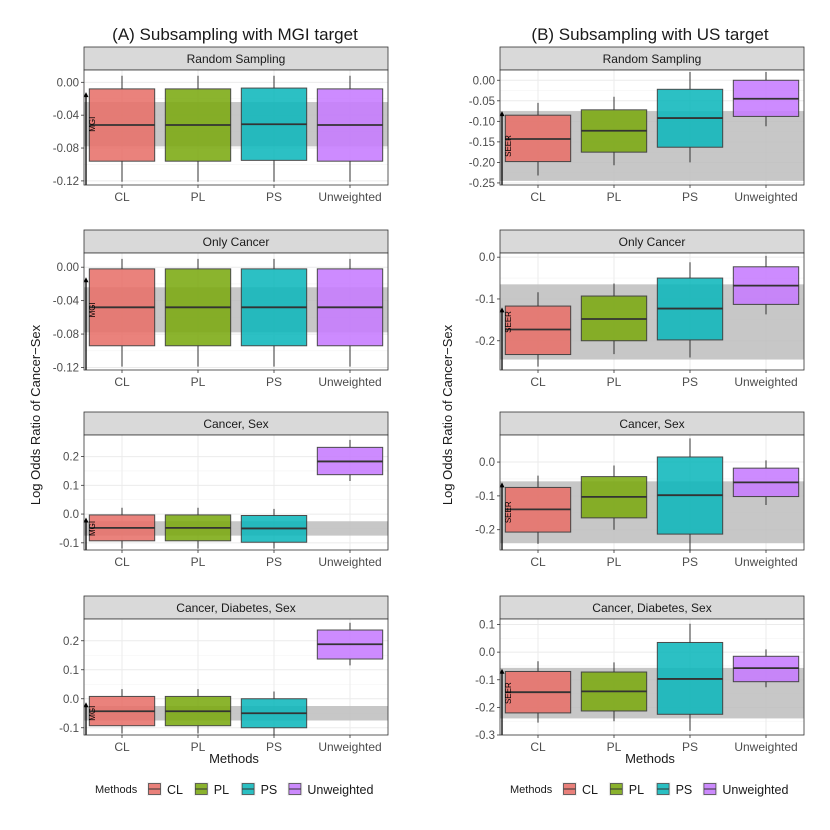  I want to click on x-axis-label-left: Methods, so click(234, 758).